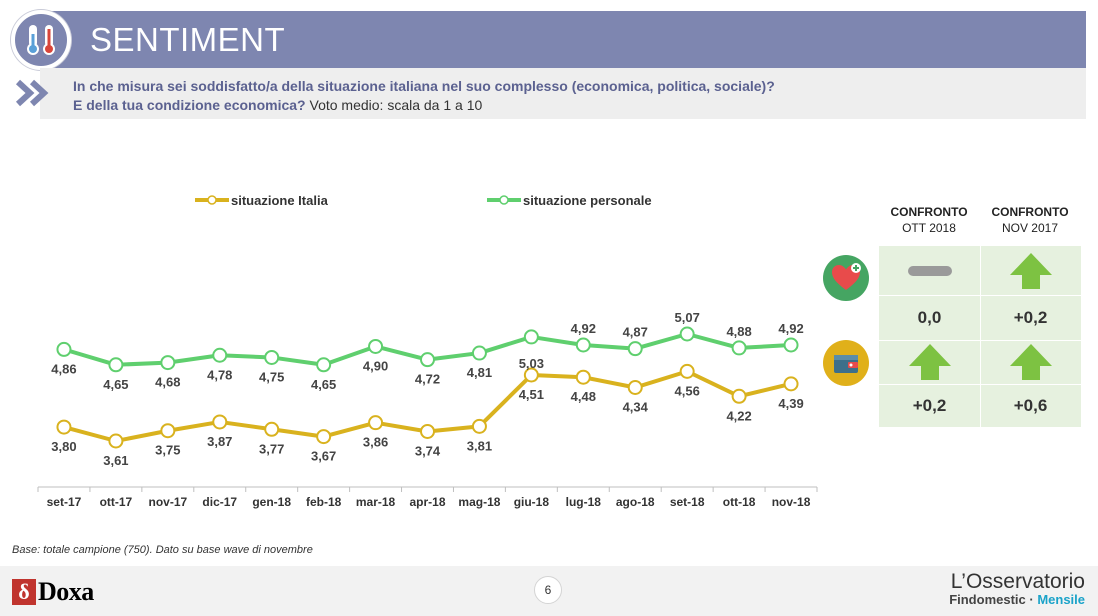 This screenshot has width=1098, height=616. I want to click on data-label: 3,86, so click(375, 442).